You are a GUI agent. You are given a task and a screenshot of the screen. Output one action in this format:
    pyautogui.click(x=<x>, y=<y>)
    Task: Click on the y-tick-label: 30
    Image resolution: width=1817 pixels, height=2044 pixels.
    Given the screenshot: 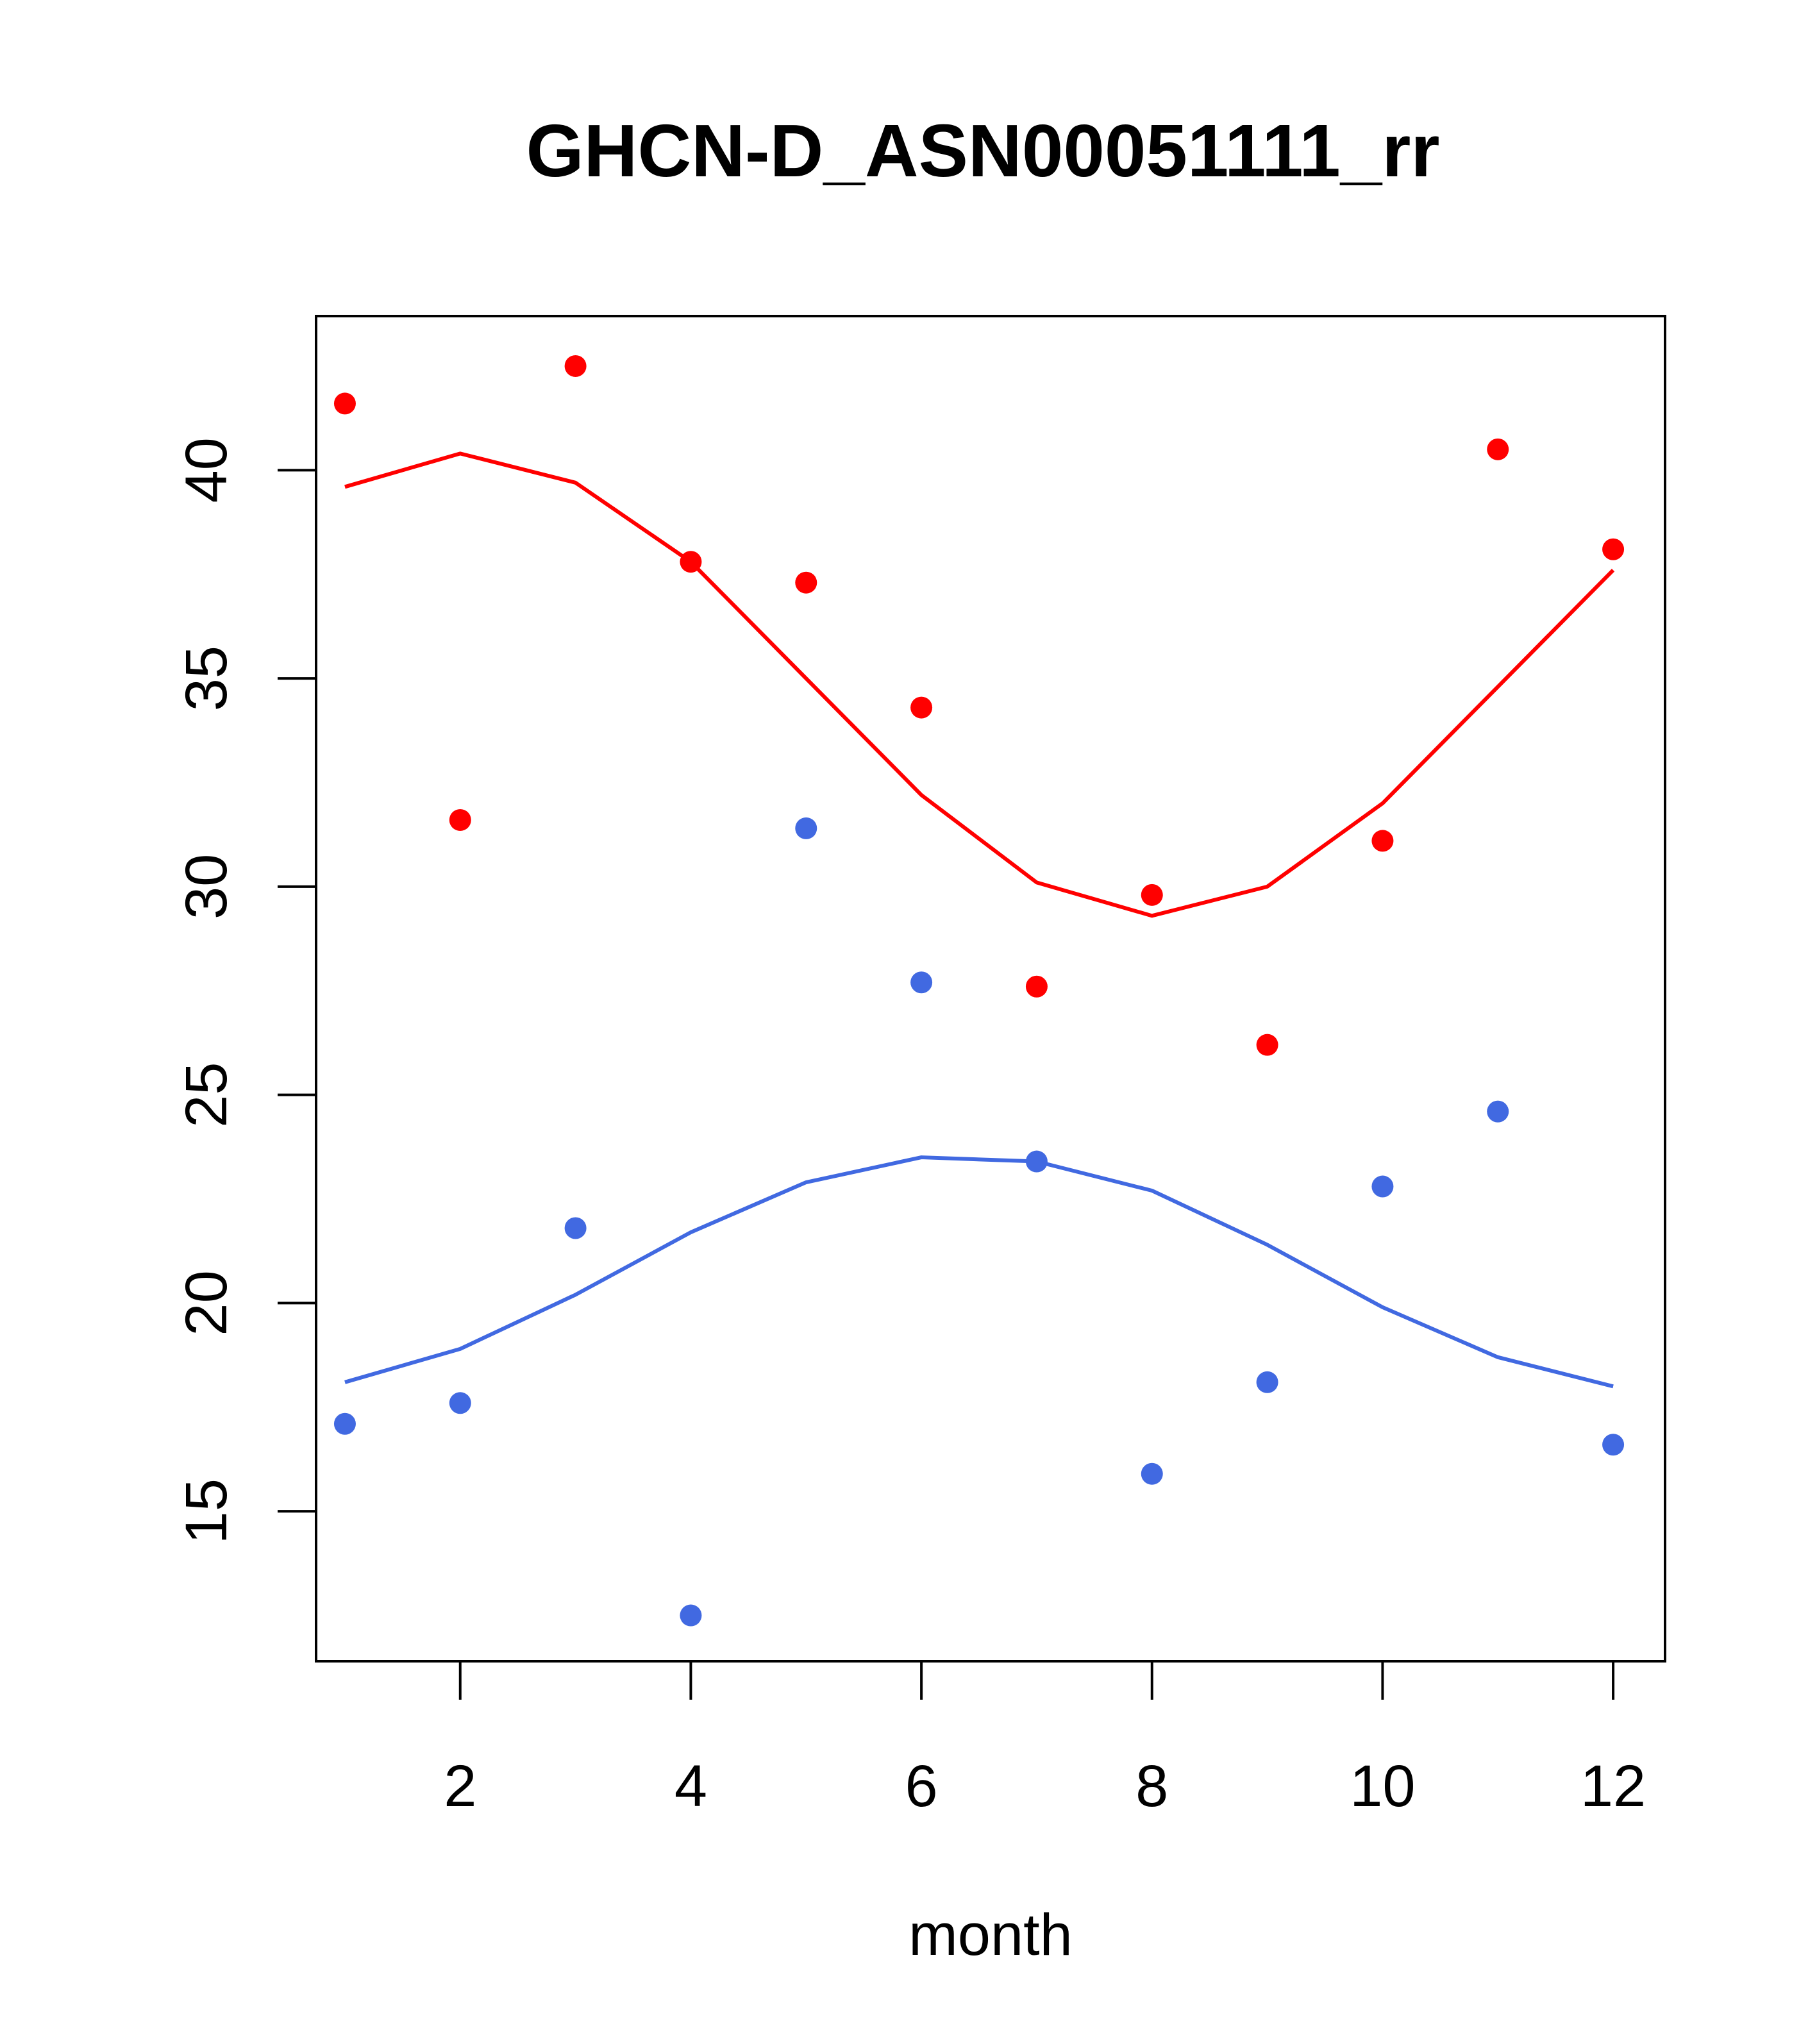 What is the action you would take?
    pyautogui.click(x=207, y=887)
    